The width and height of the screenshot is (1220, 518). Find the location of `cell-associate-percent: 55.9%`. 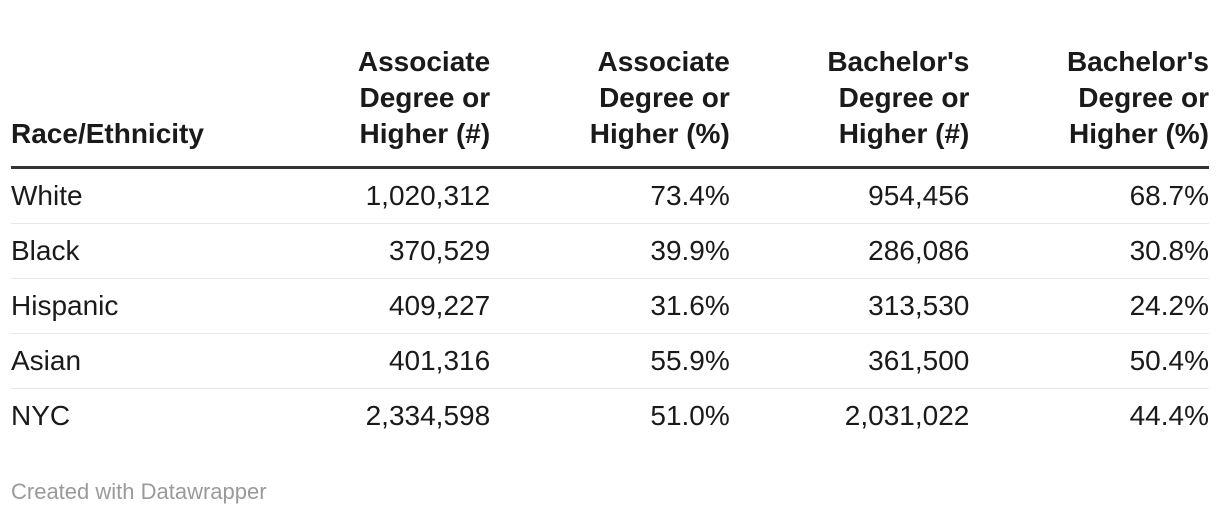

cell-associate-percent: 55.9% is located at coordinates (610, 361).